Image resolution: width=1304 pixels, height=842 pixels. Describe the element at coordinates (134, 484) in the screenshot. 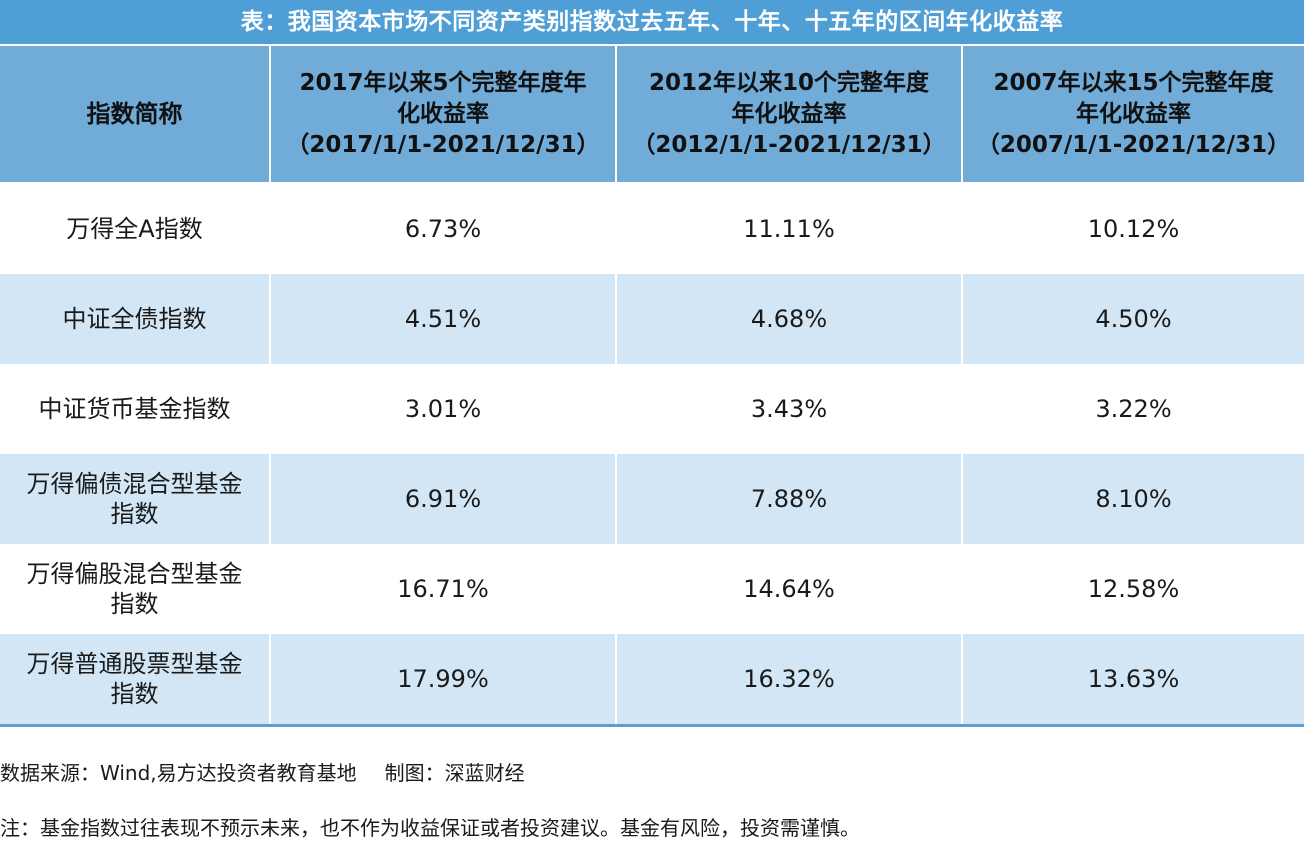

I see `index-name-line: 万得偏债混合型基金` at that location.